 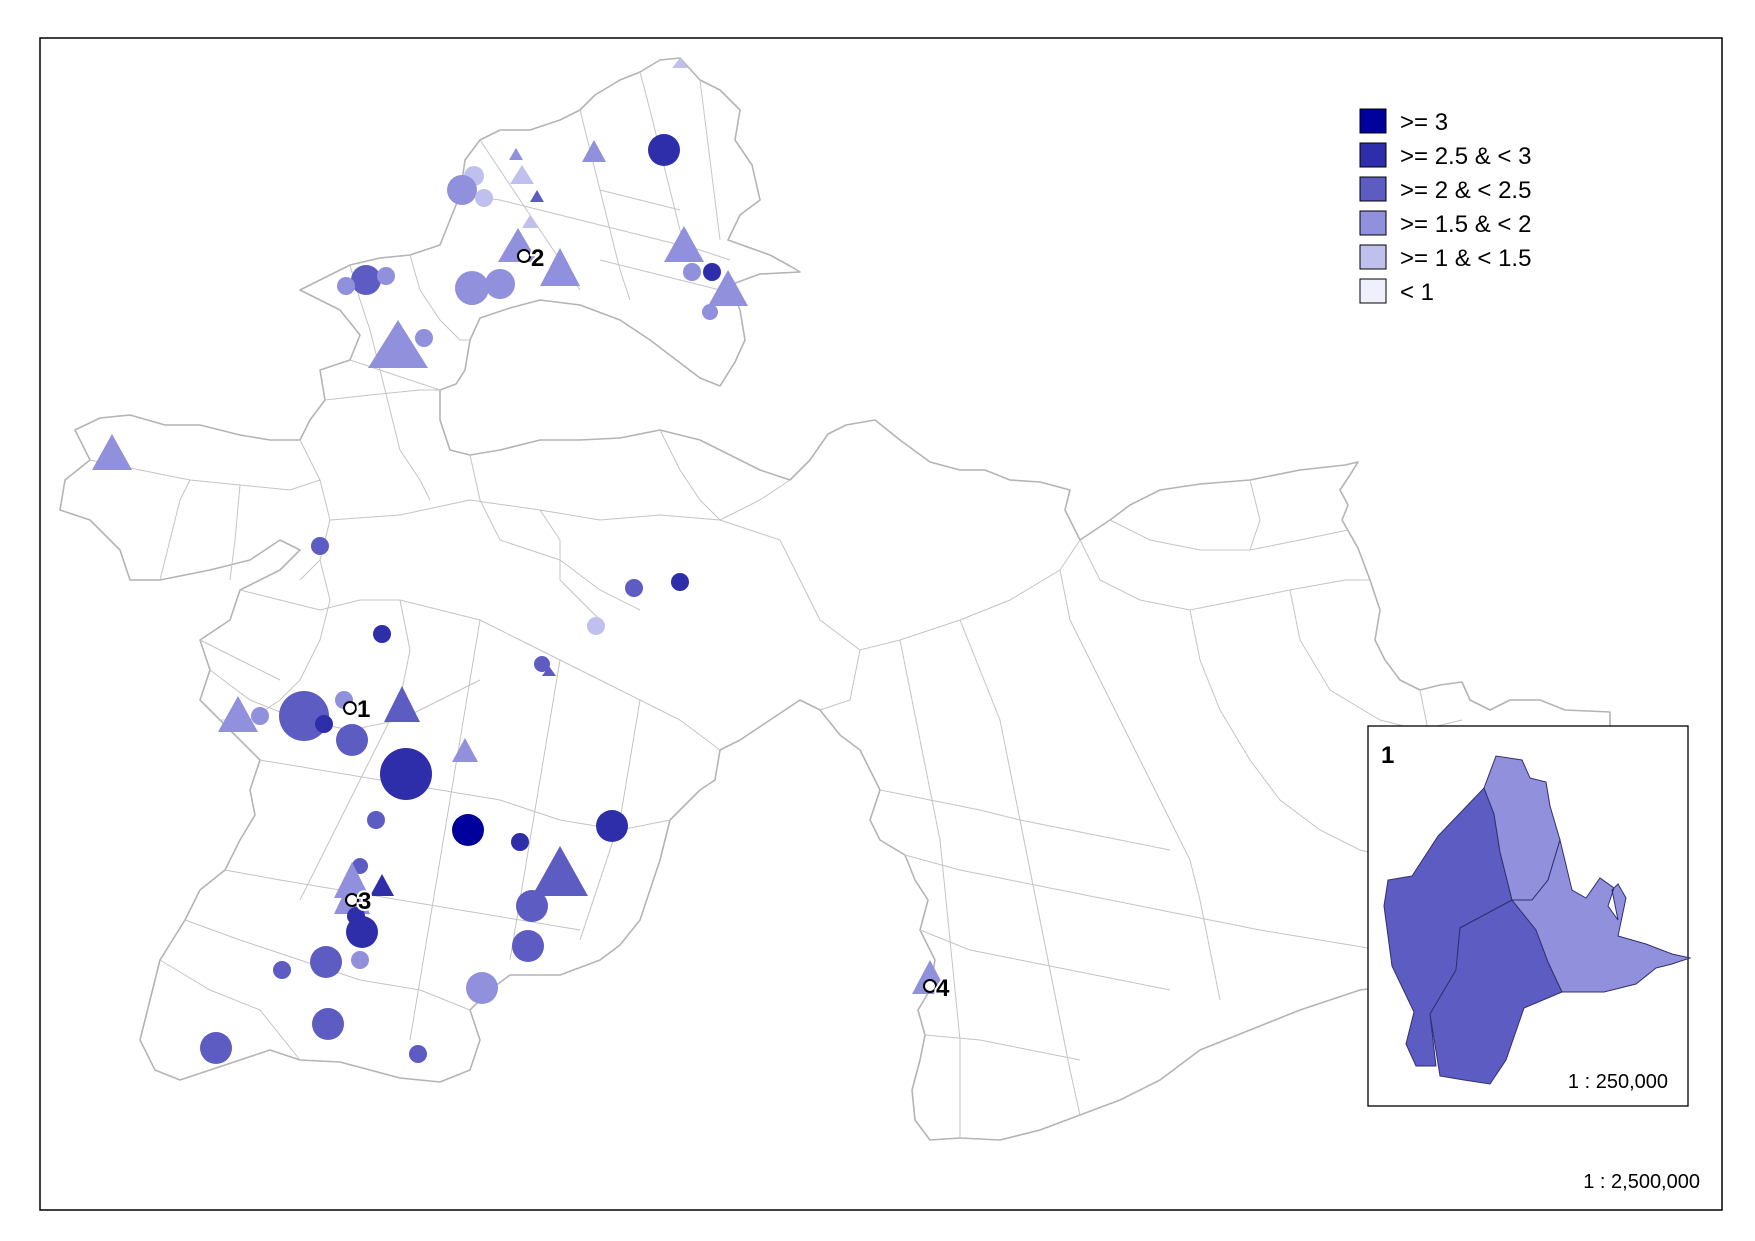 I want to click on legend-label: >= 1.5 & < 2, so click(x=1465, y=224).